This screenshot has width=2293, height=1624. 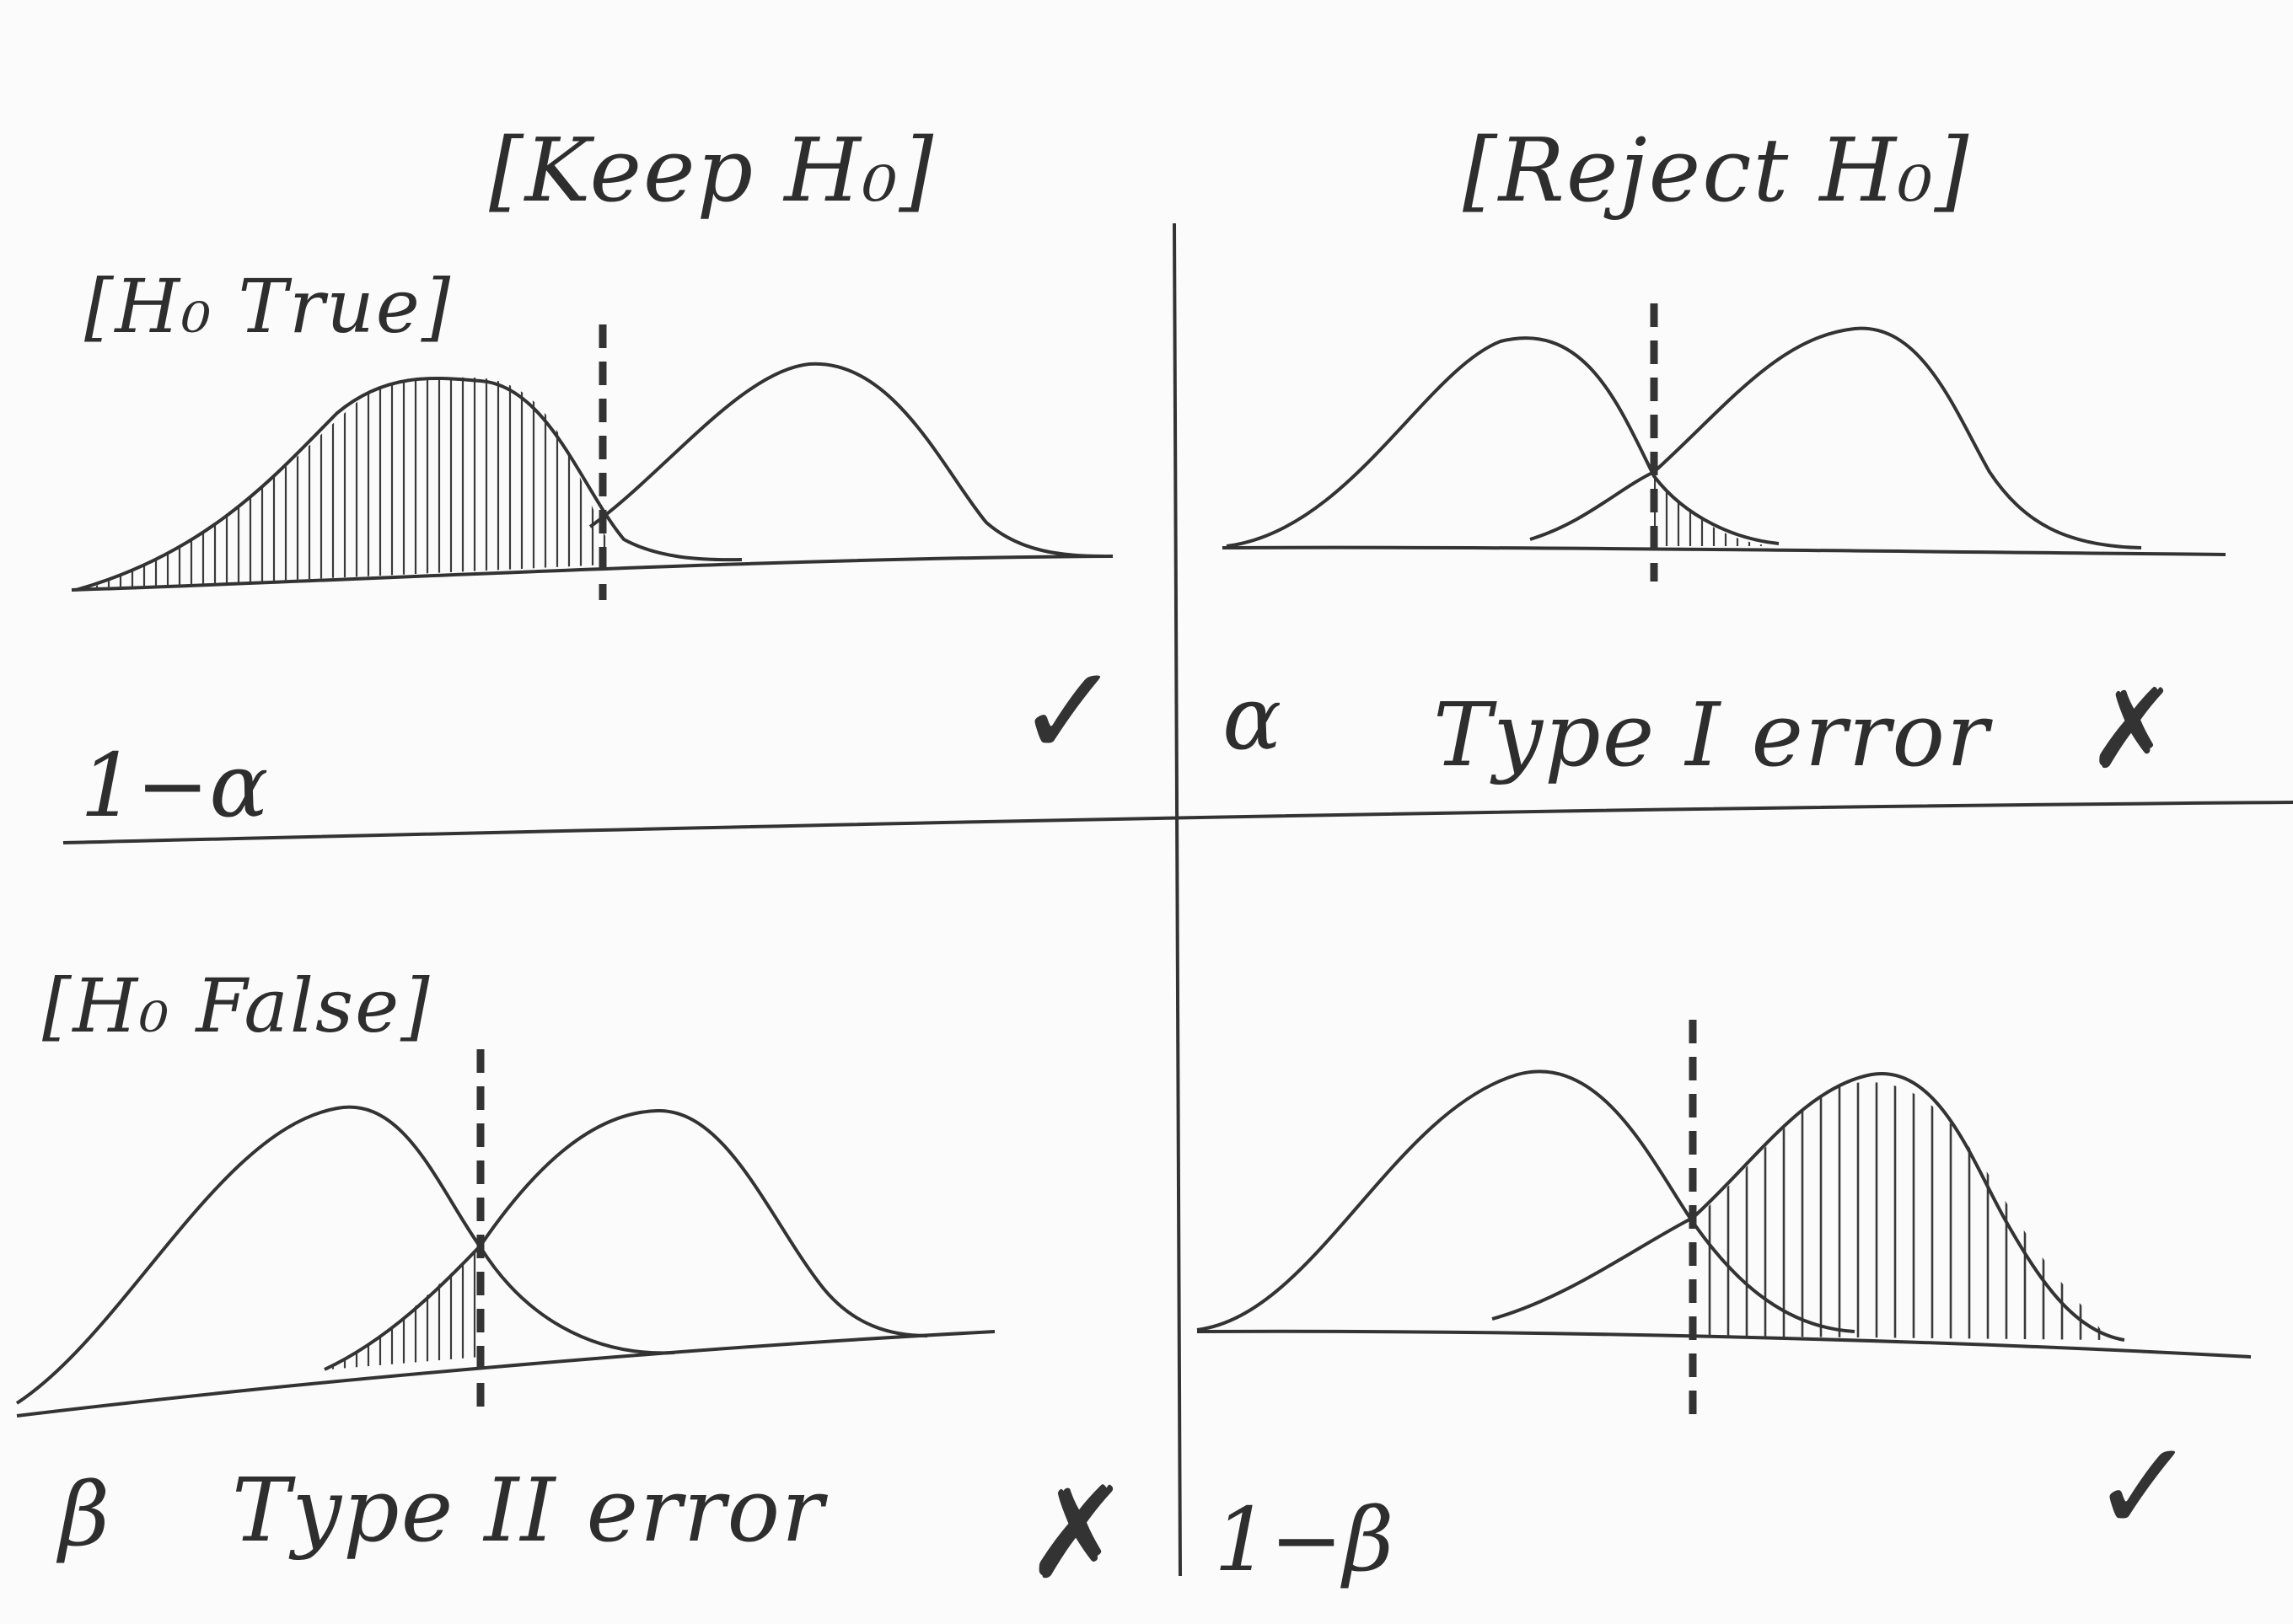 I want to click on panel-bottom-left, so click(x=506, y=1233).